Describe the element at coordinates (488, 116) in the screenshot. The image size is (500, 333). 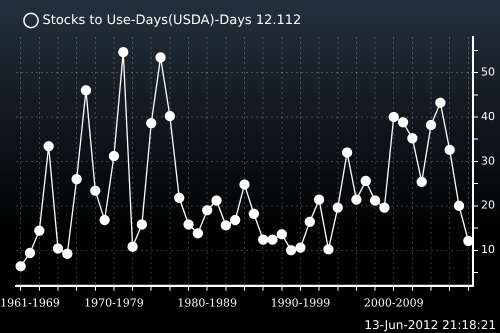
I see `y-tick-label: 40` at that location.